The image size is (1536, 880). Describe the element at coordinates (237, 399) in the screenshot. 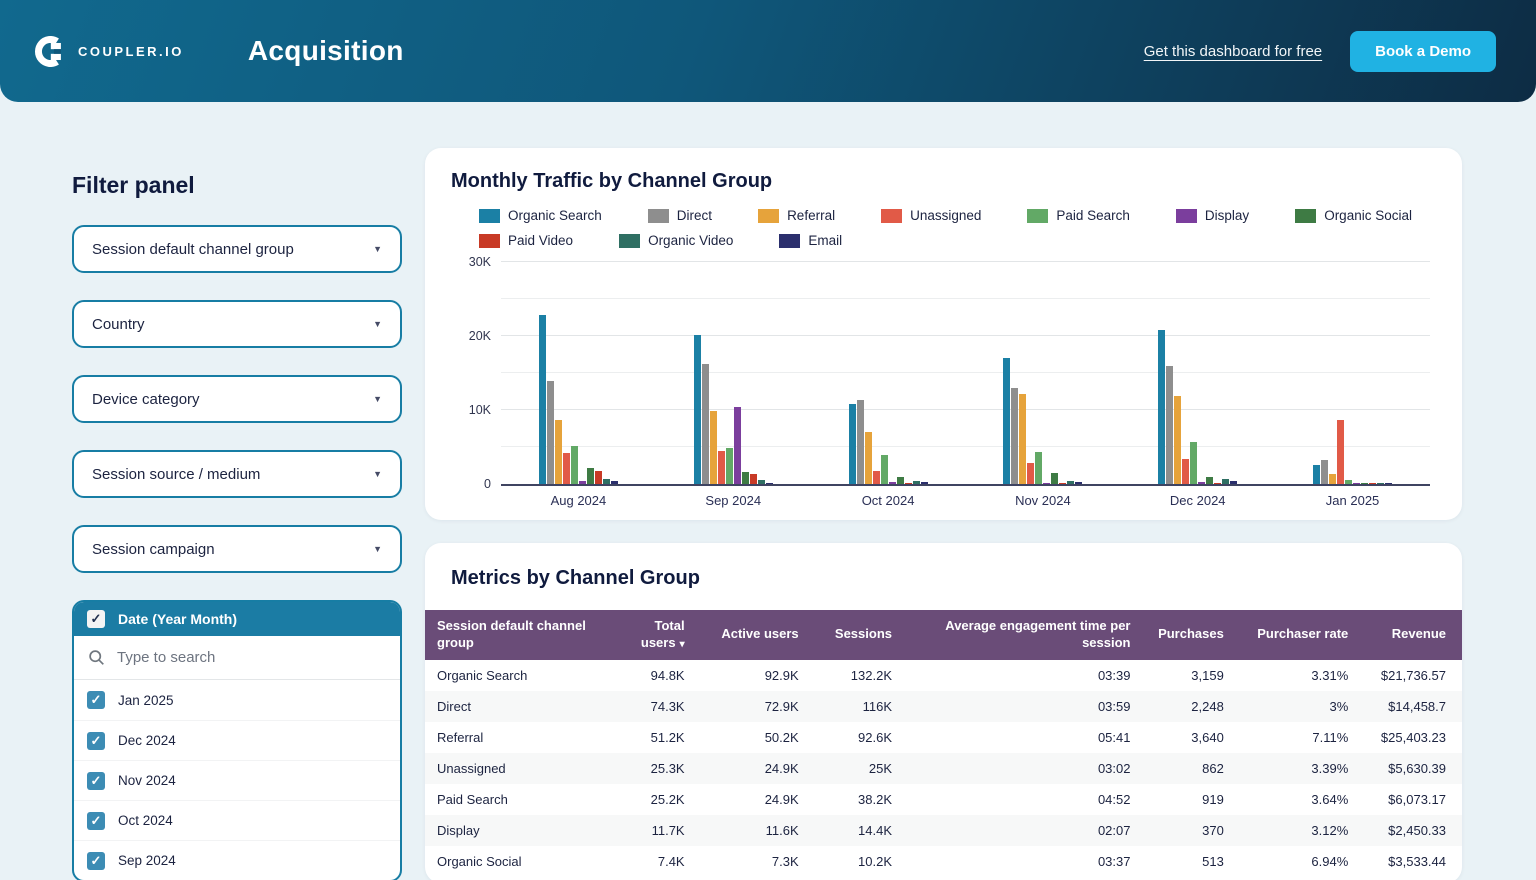

I see `filter-dropdown-device-category: Device category ▼` at that location.